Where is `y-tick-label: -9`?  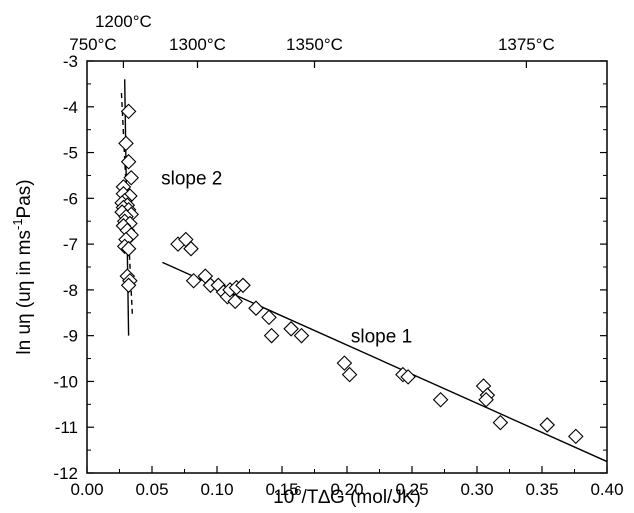 y-tick-label: -9 is located at coordinates (70, 336).